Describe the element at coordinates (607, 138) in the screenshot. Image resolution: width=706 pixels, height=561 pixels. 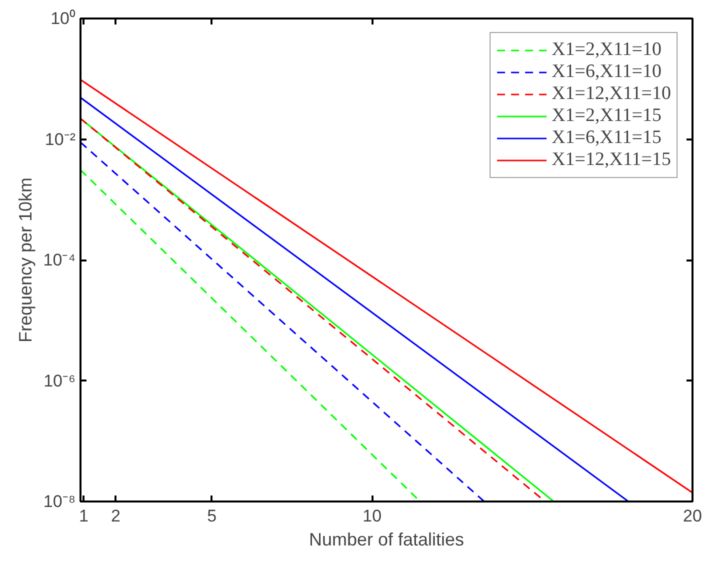
I see `legend-label: X1=6,X11=15` at that location.